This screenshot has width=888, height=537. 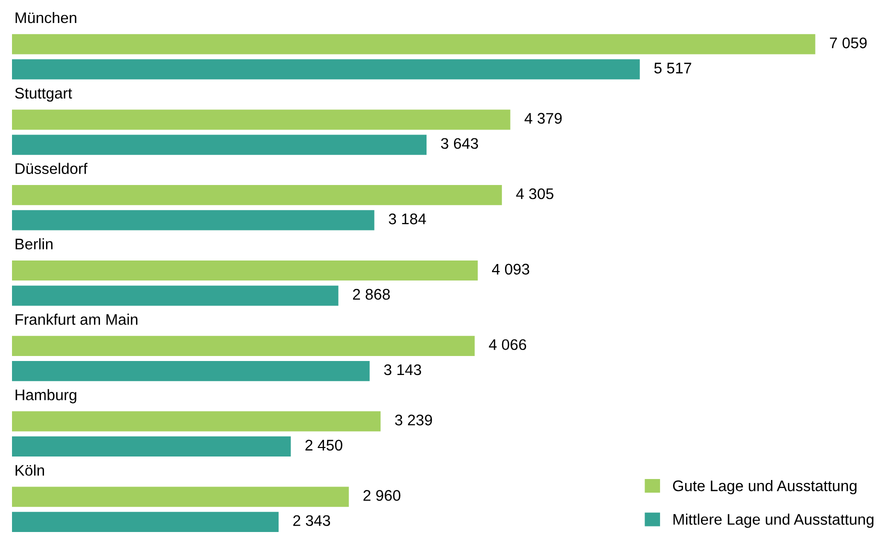 I want to click on y-tick-label: Frankfurt am Main, so click(x=77, y=319).